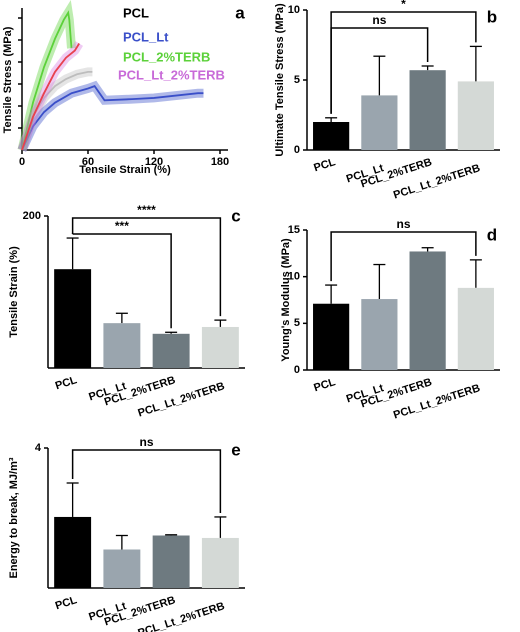  I want to click on x-tick-label: 60, so click(88, 162).